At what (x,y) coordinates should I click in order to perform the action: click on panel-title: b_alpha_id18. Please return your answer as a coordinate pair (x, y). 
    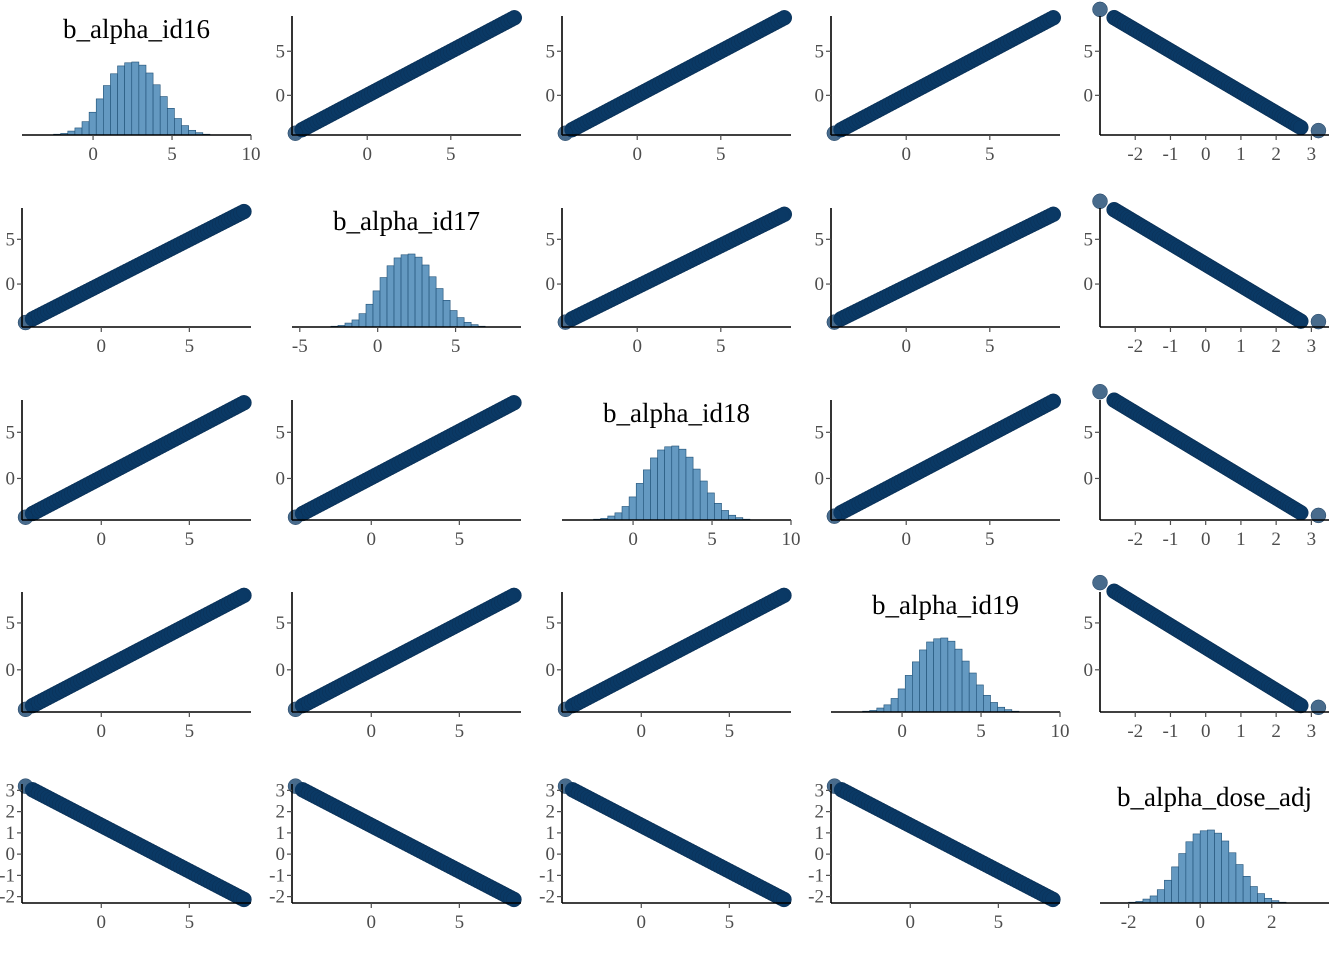
    Looking at the image, I should click on (676, 413).